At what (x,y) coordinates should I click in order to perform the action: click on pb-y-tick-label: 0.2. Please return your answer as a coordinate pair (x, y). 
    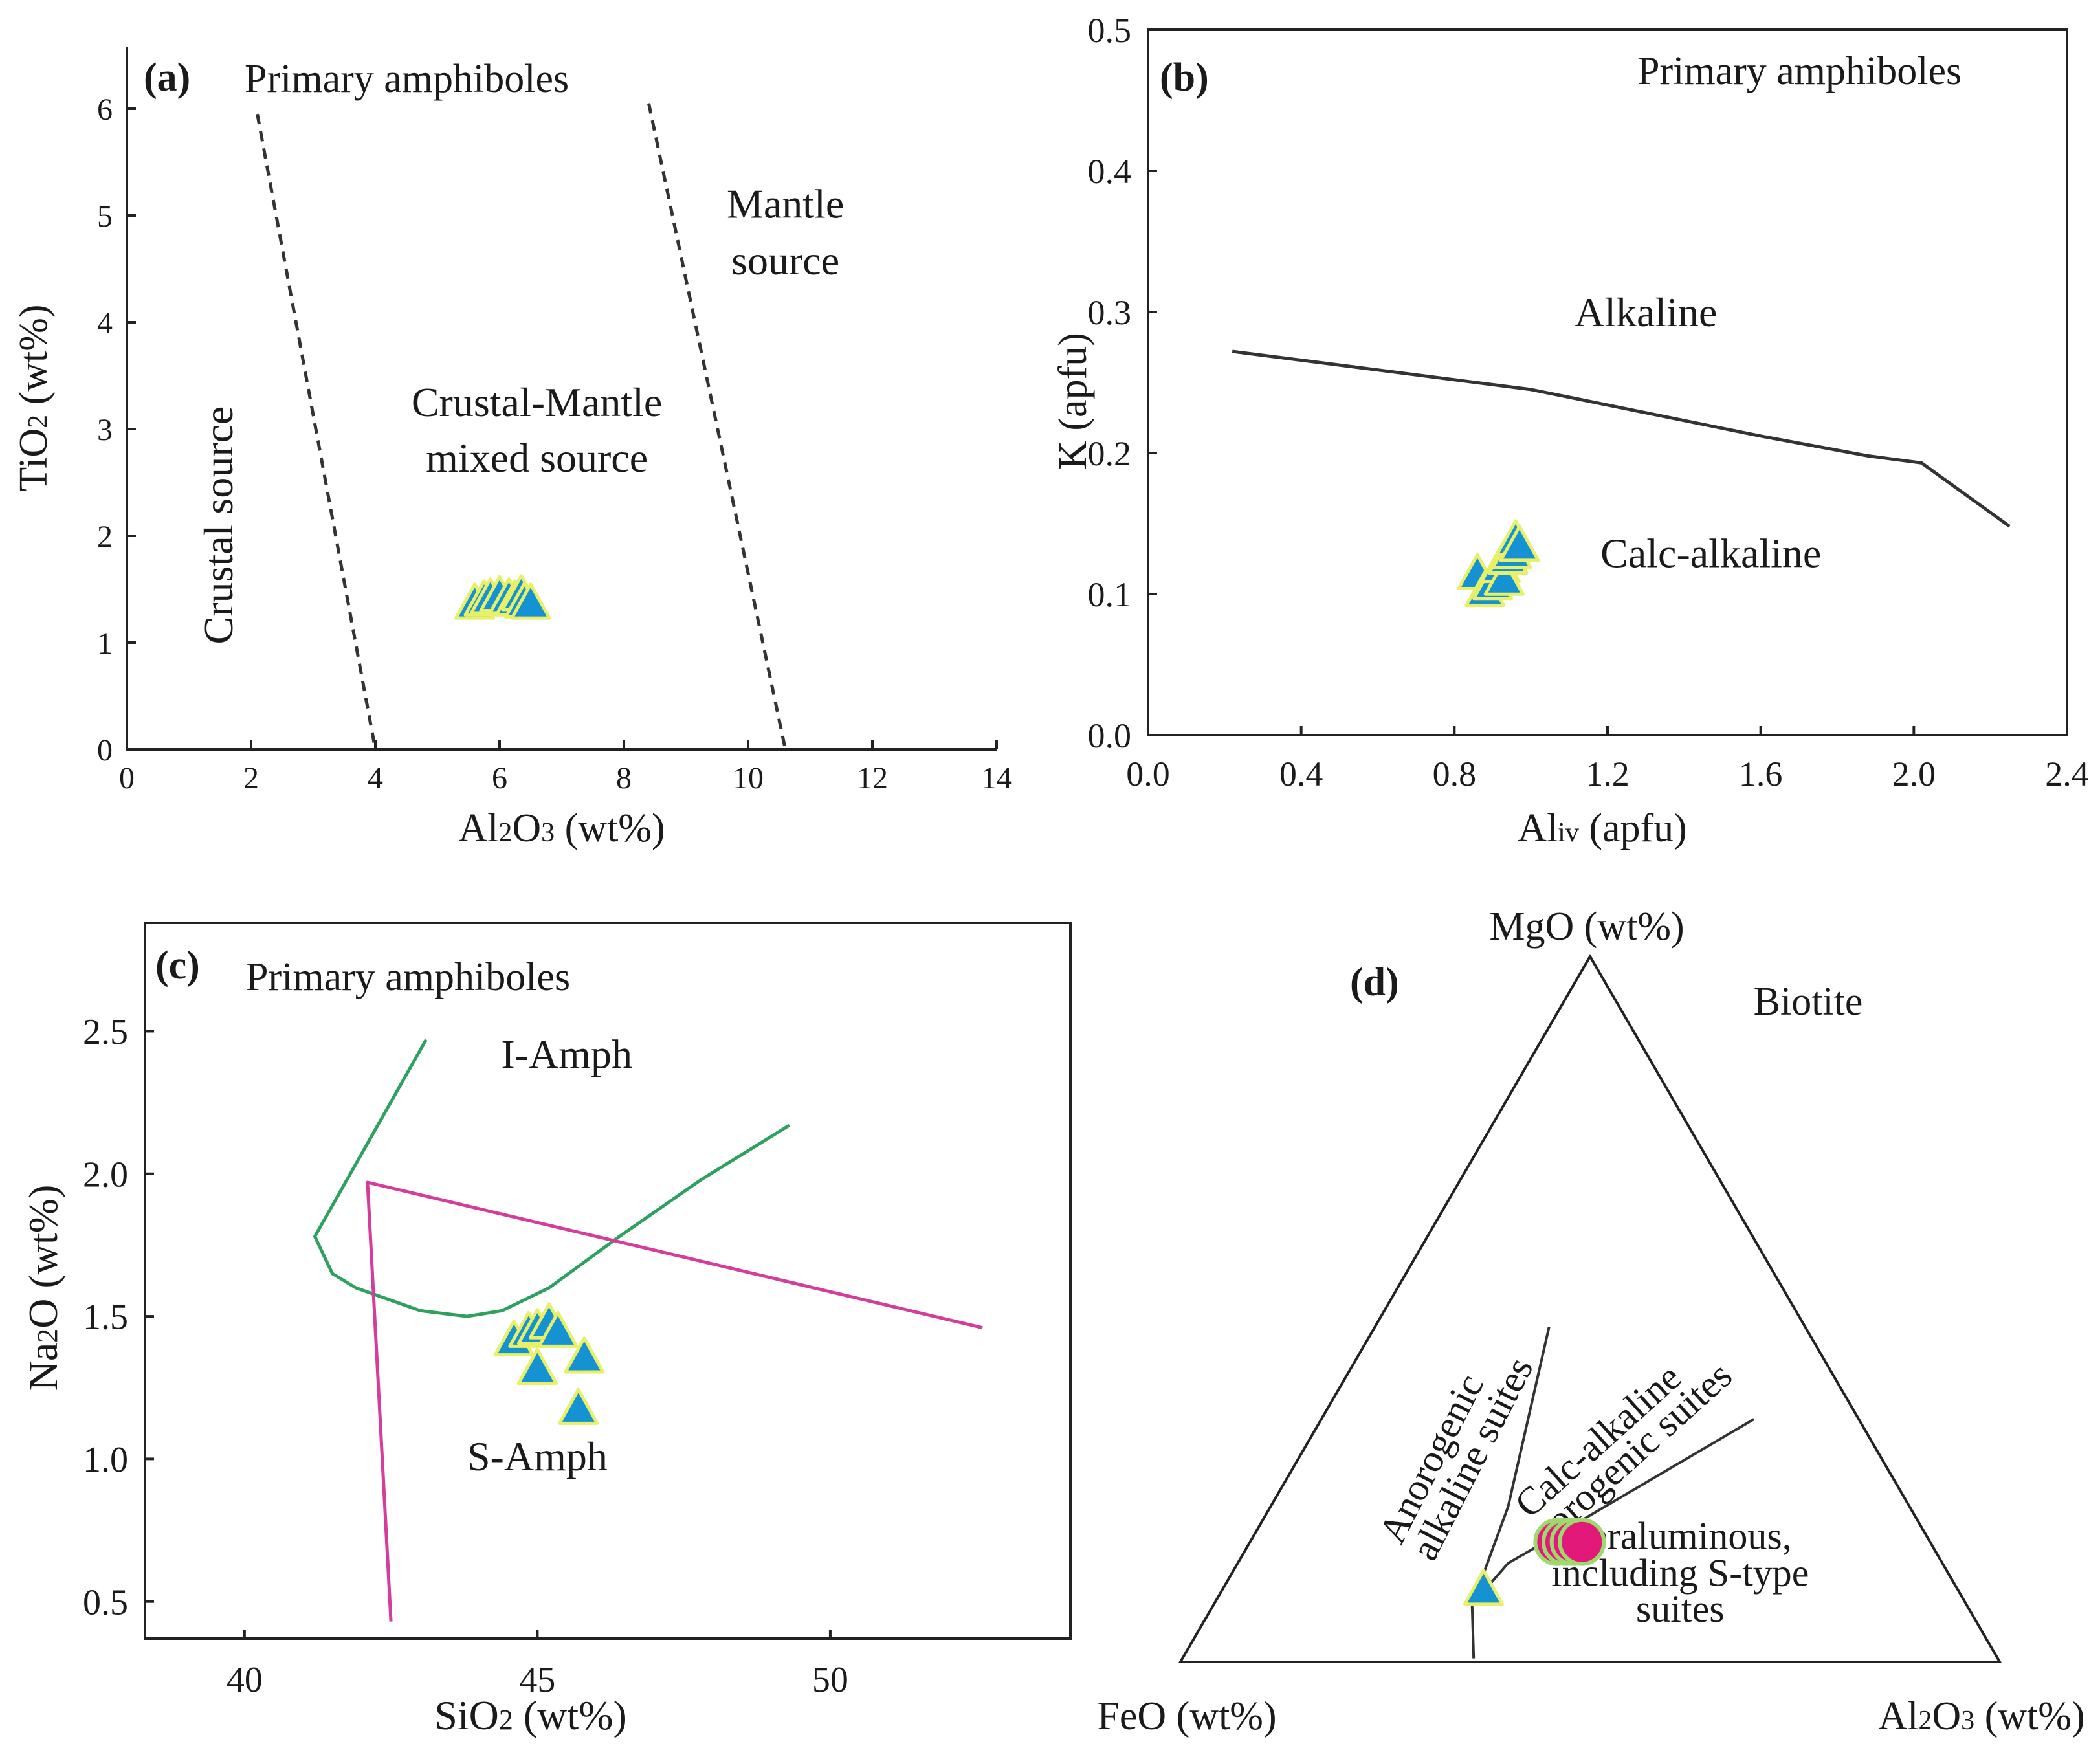
    Looking at the image, I should click on (1110, 453).